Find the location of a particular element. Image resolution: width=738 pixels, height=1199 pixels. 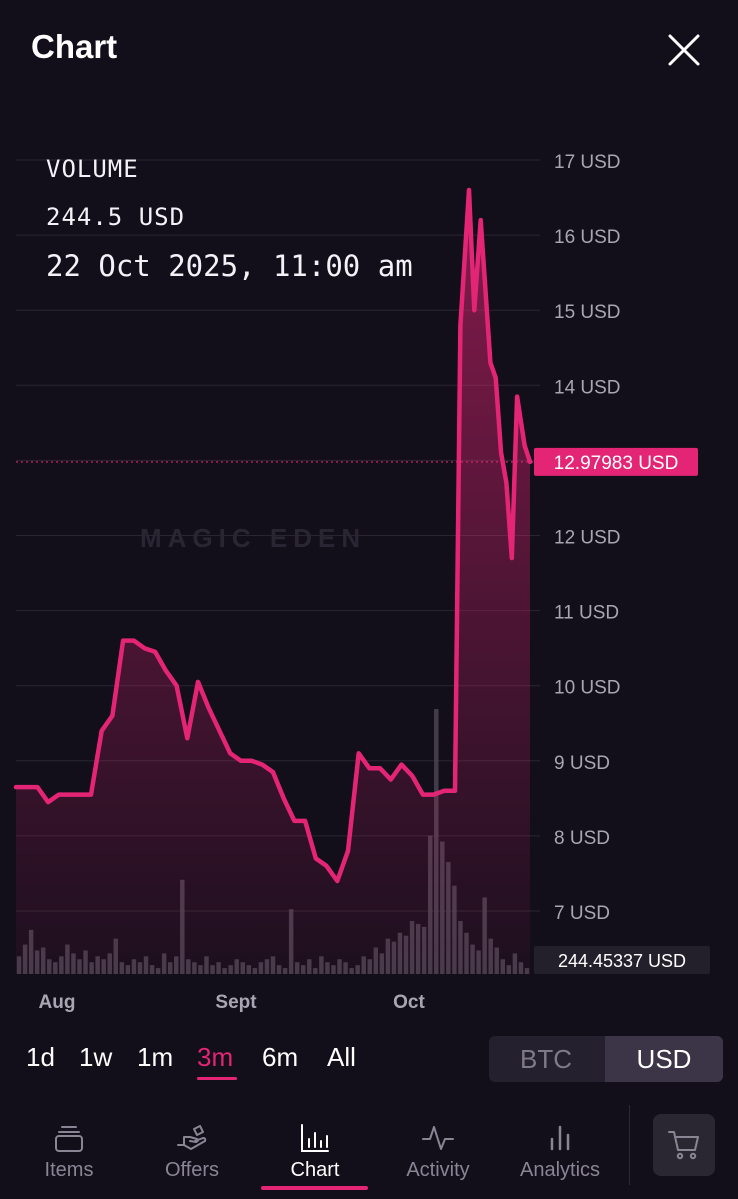

tooltip-metric: VOLUME is located at coordinates (92, 169).